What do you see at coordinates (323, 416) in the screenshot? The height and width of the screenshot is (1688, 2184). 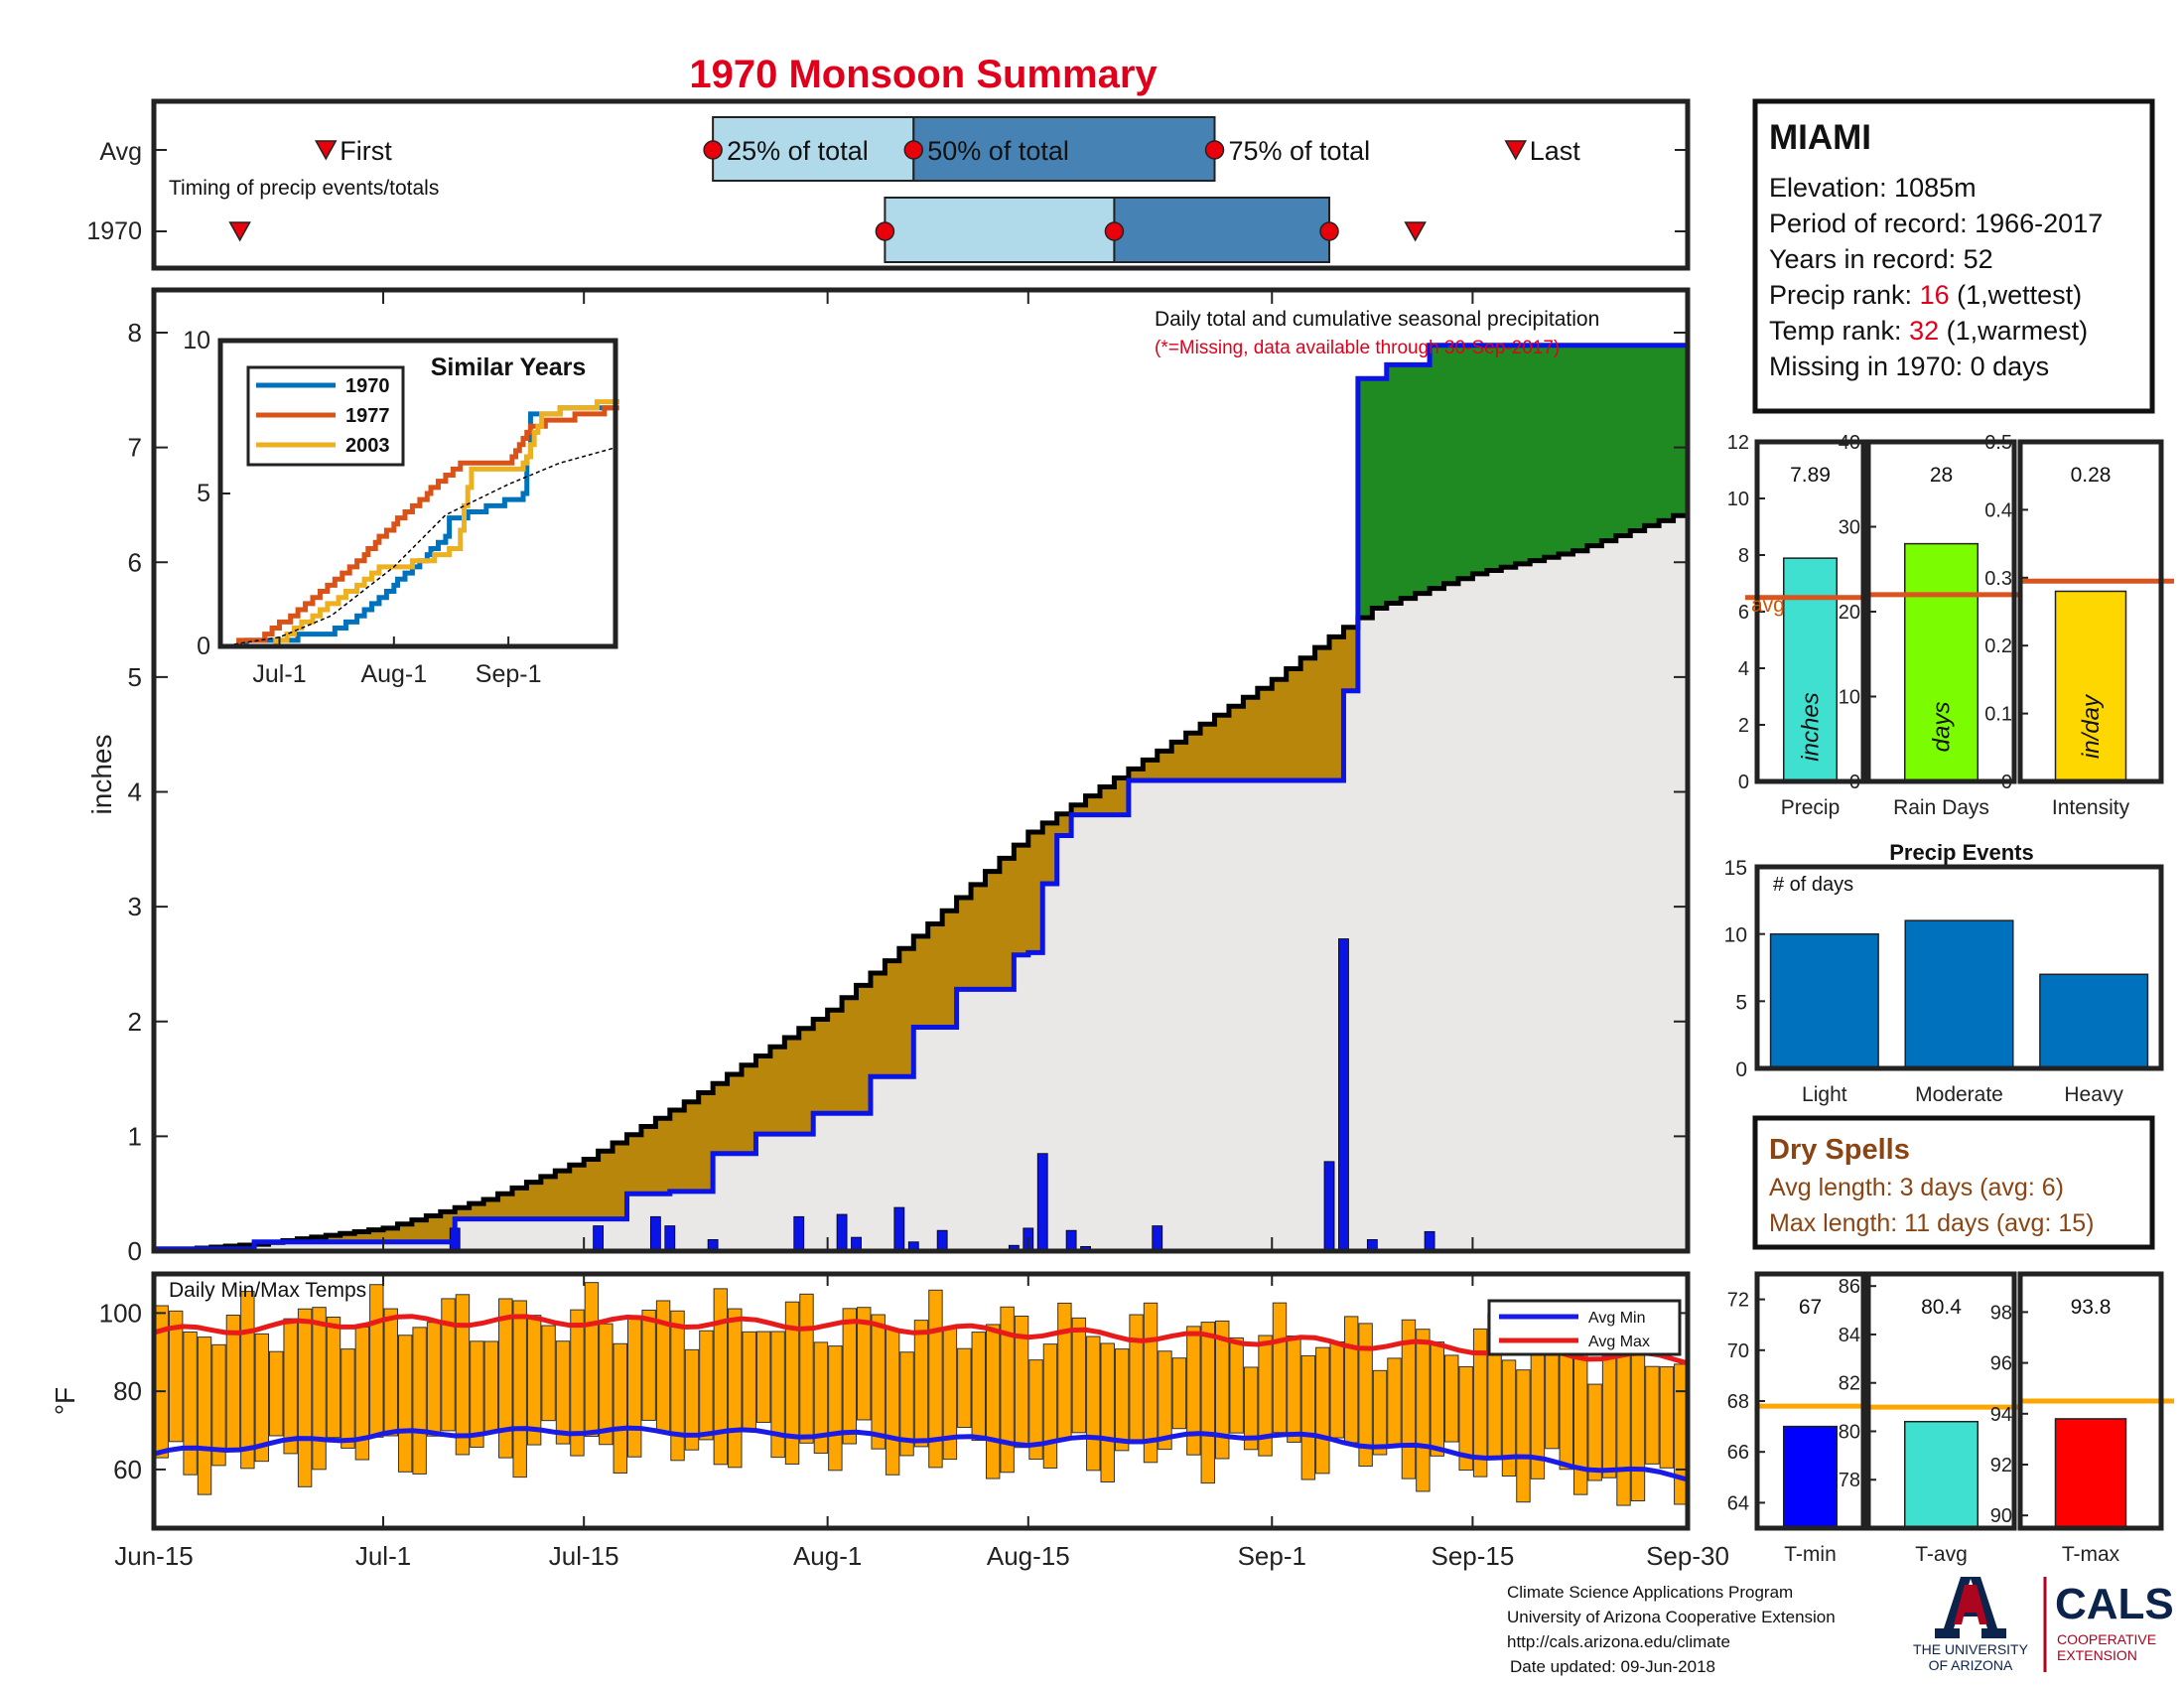 I see `inset-legend: 1970 1977 2003` at bounding box center [323, 416].